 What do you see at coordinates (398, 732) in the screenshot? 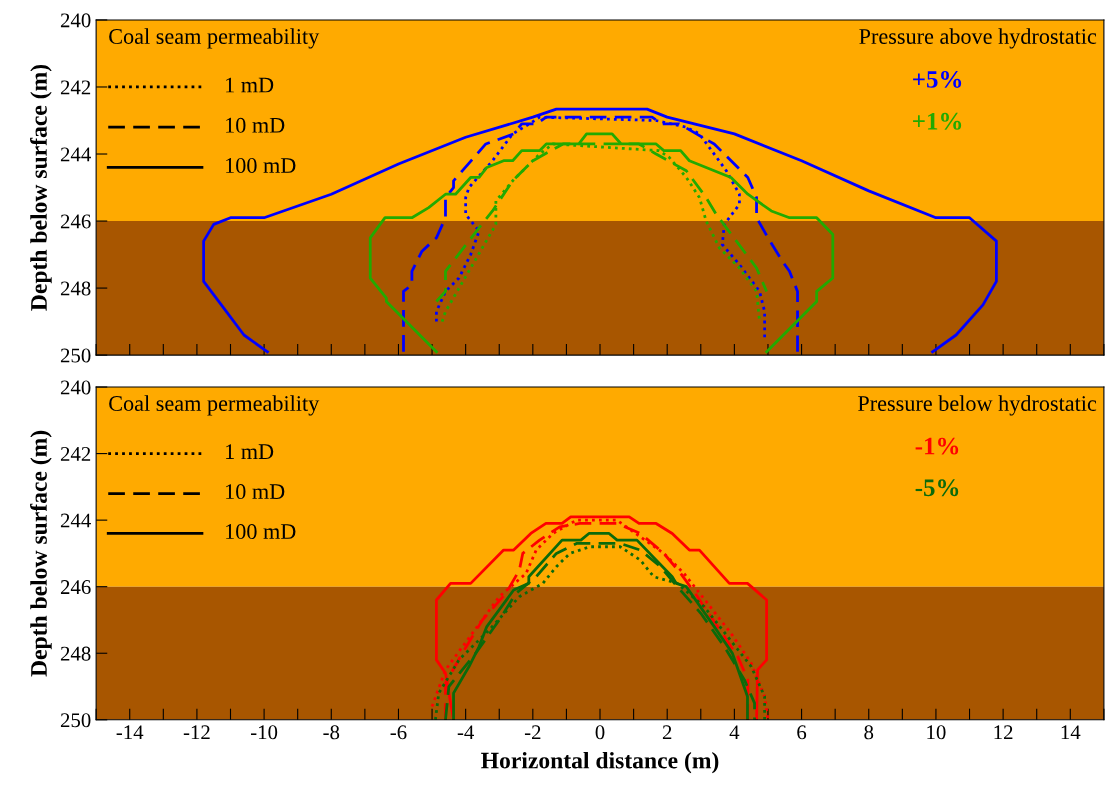
I see `x-tick-label: -6` at bounding box center [398, 732].